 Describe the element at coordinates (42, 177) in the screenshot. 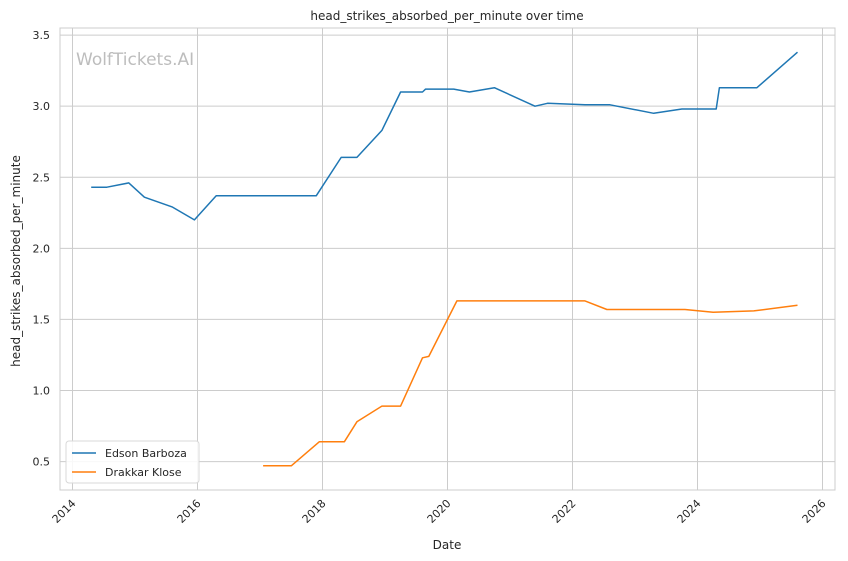

I see `y-tick-label: 2.5` at that location.